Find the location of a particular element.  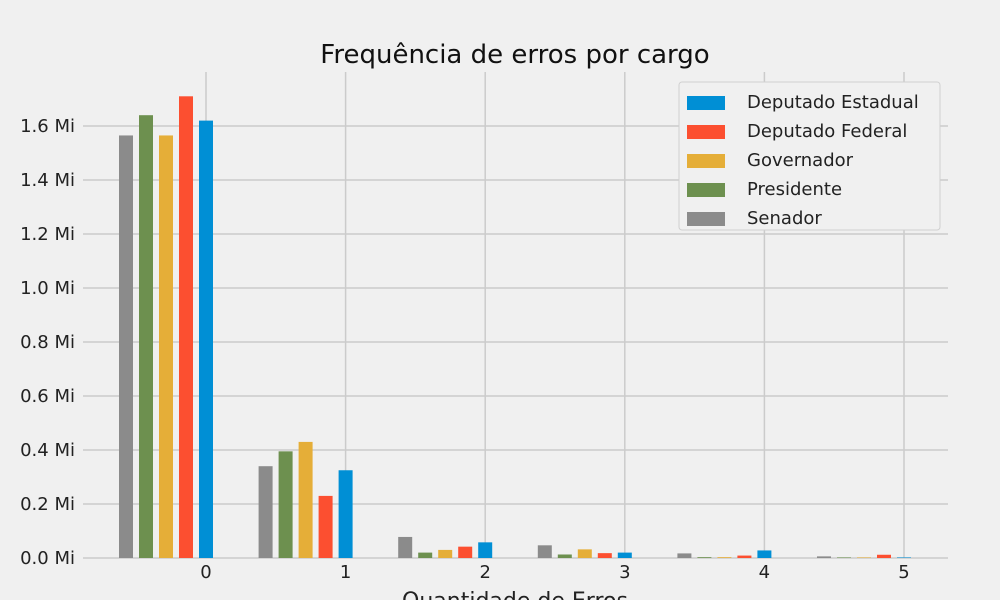

legend-label-deputado-estadual: Deputado Estadual is located at coordinates (833, 102).